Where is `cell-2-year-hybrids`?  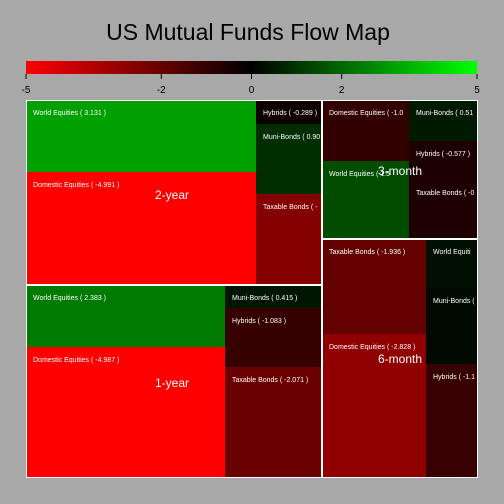 cell-2-year-hybrids is located at coordinates (289, 112).